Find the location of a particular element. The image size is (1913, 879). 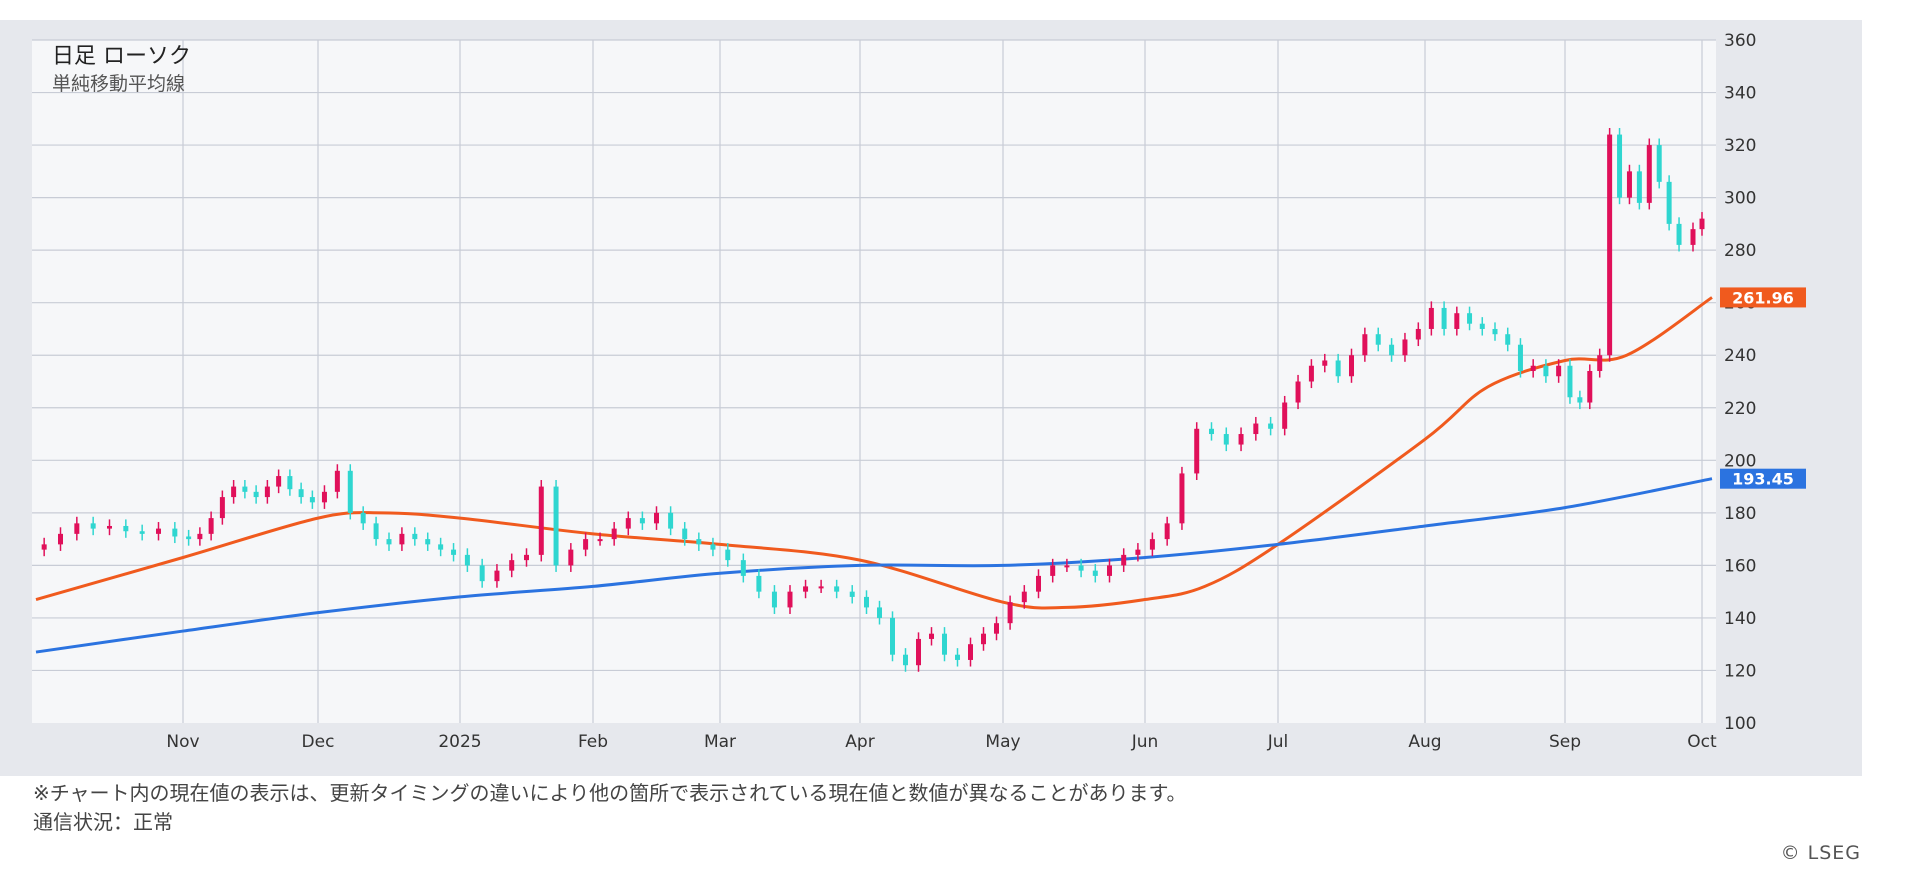

last-value-marker-long is located at coordinates (1763, 478).